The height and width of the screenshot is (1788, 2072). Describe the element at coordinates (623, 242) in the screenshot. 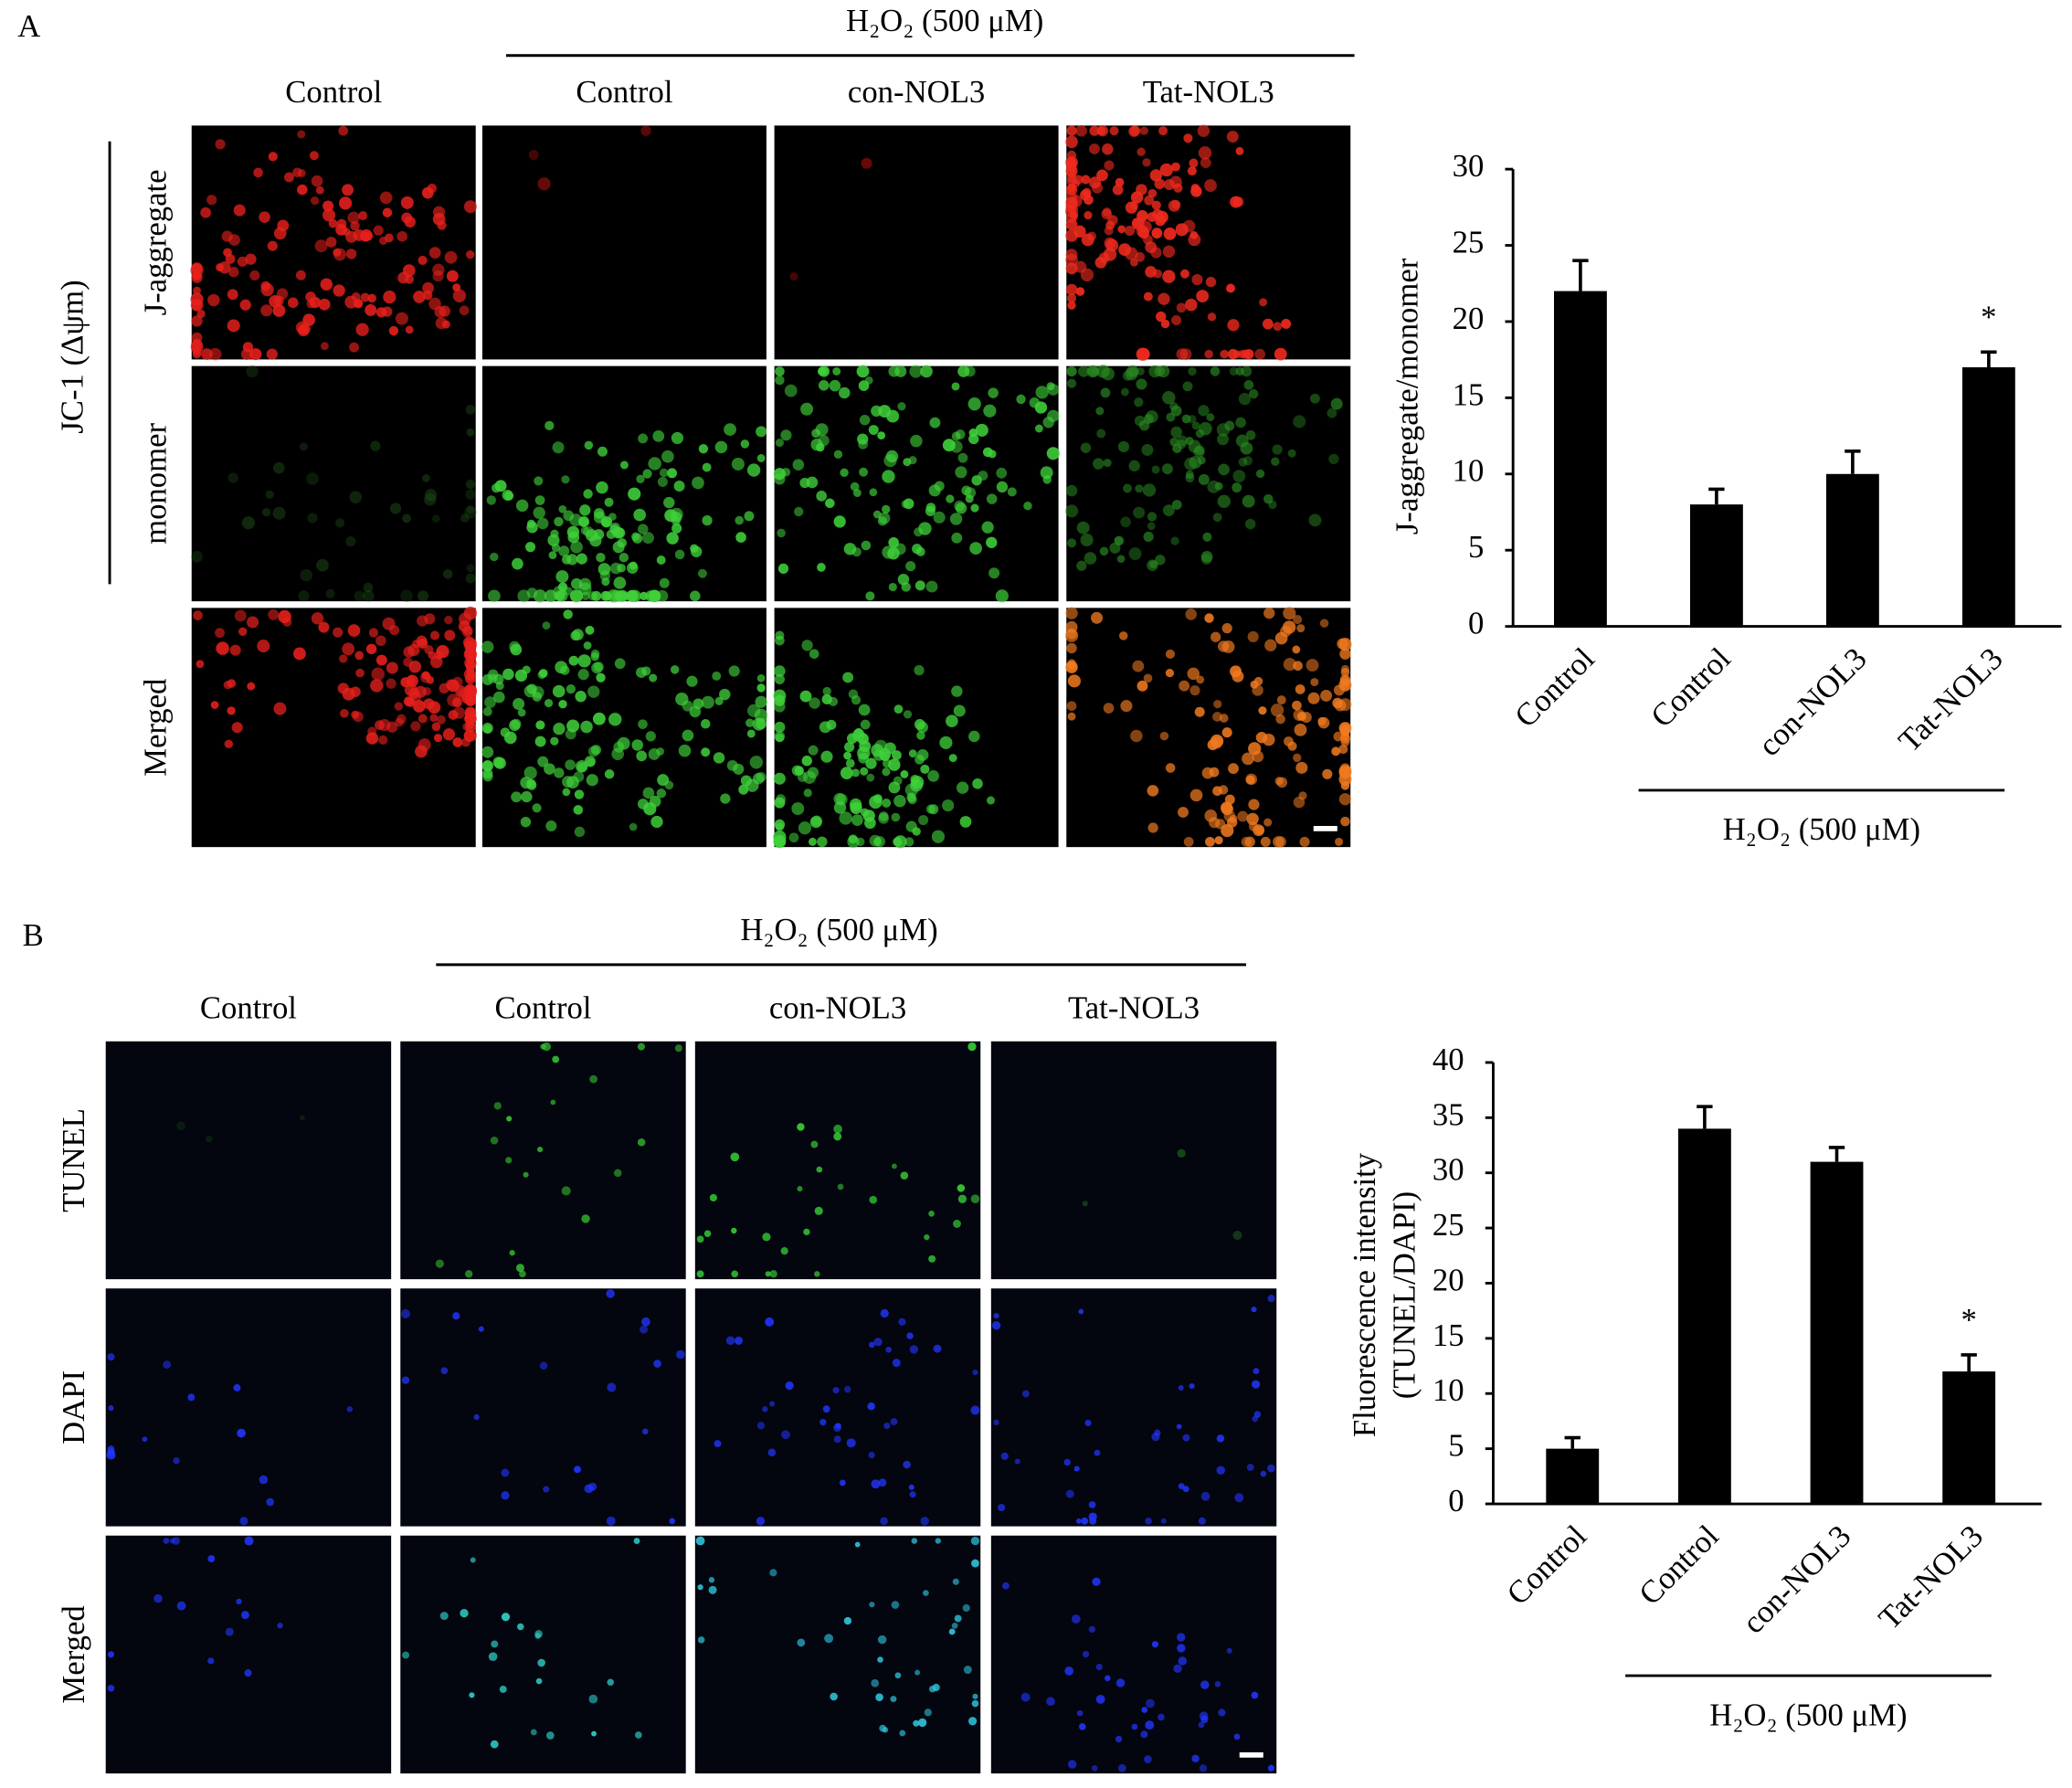

I see `micrograph-background` at that location.